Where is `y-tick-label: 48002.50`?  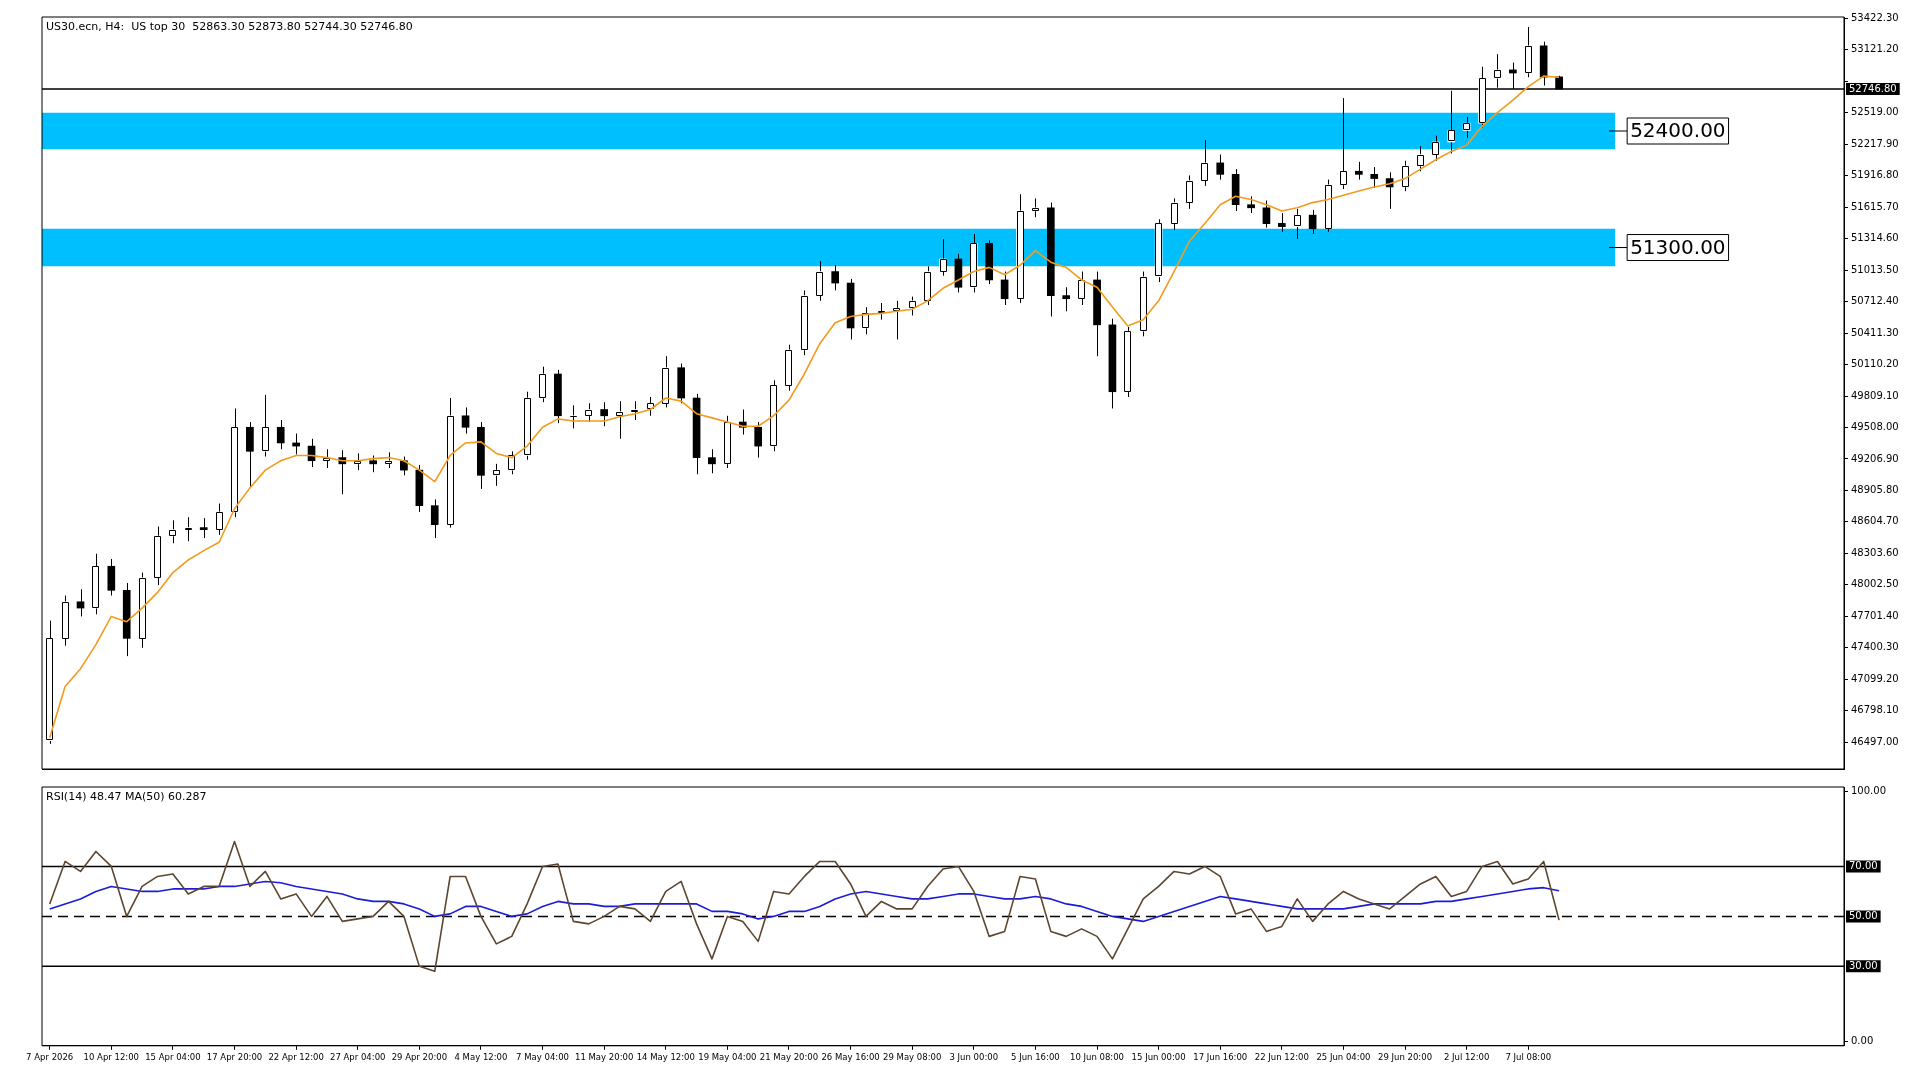
y-tick-label: 48002.50 is located at coordinates (1875, 584).